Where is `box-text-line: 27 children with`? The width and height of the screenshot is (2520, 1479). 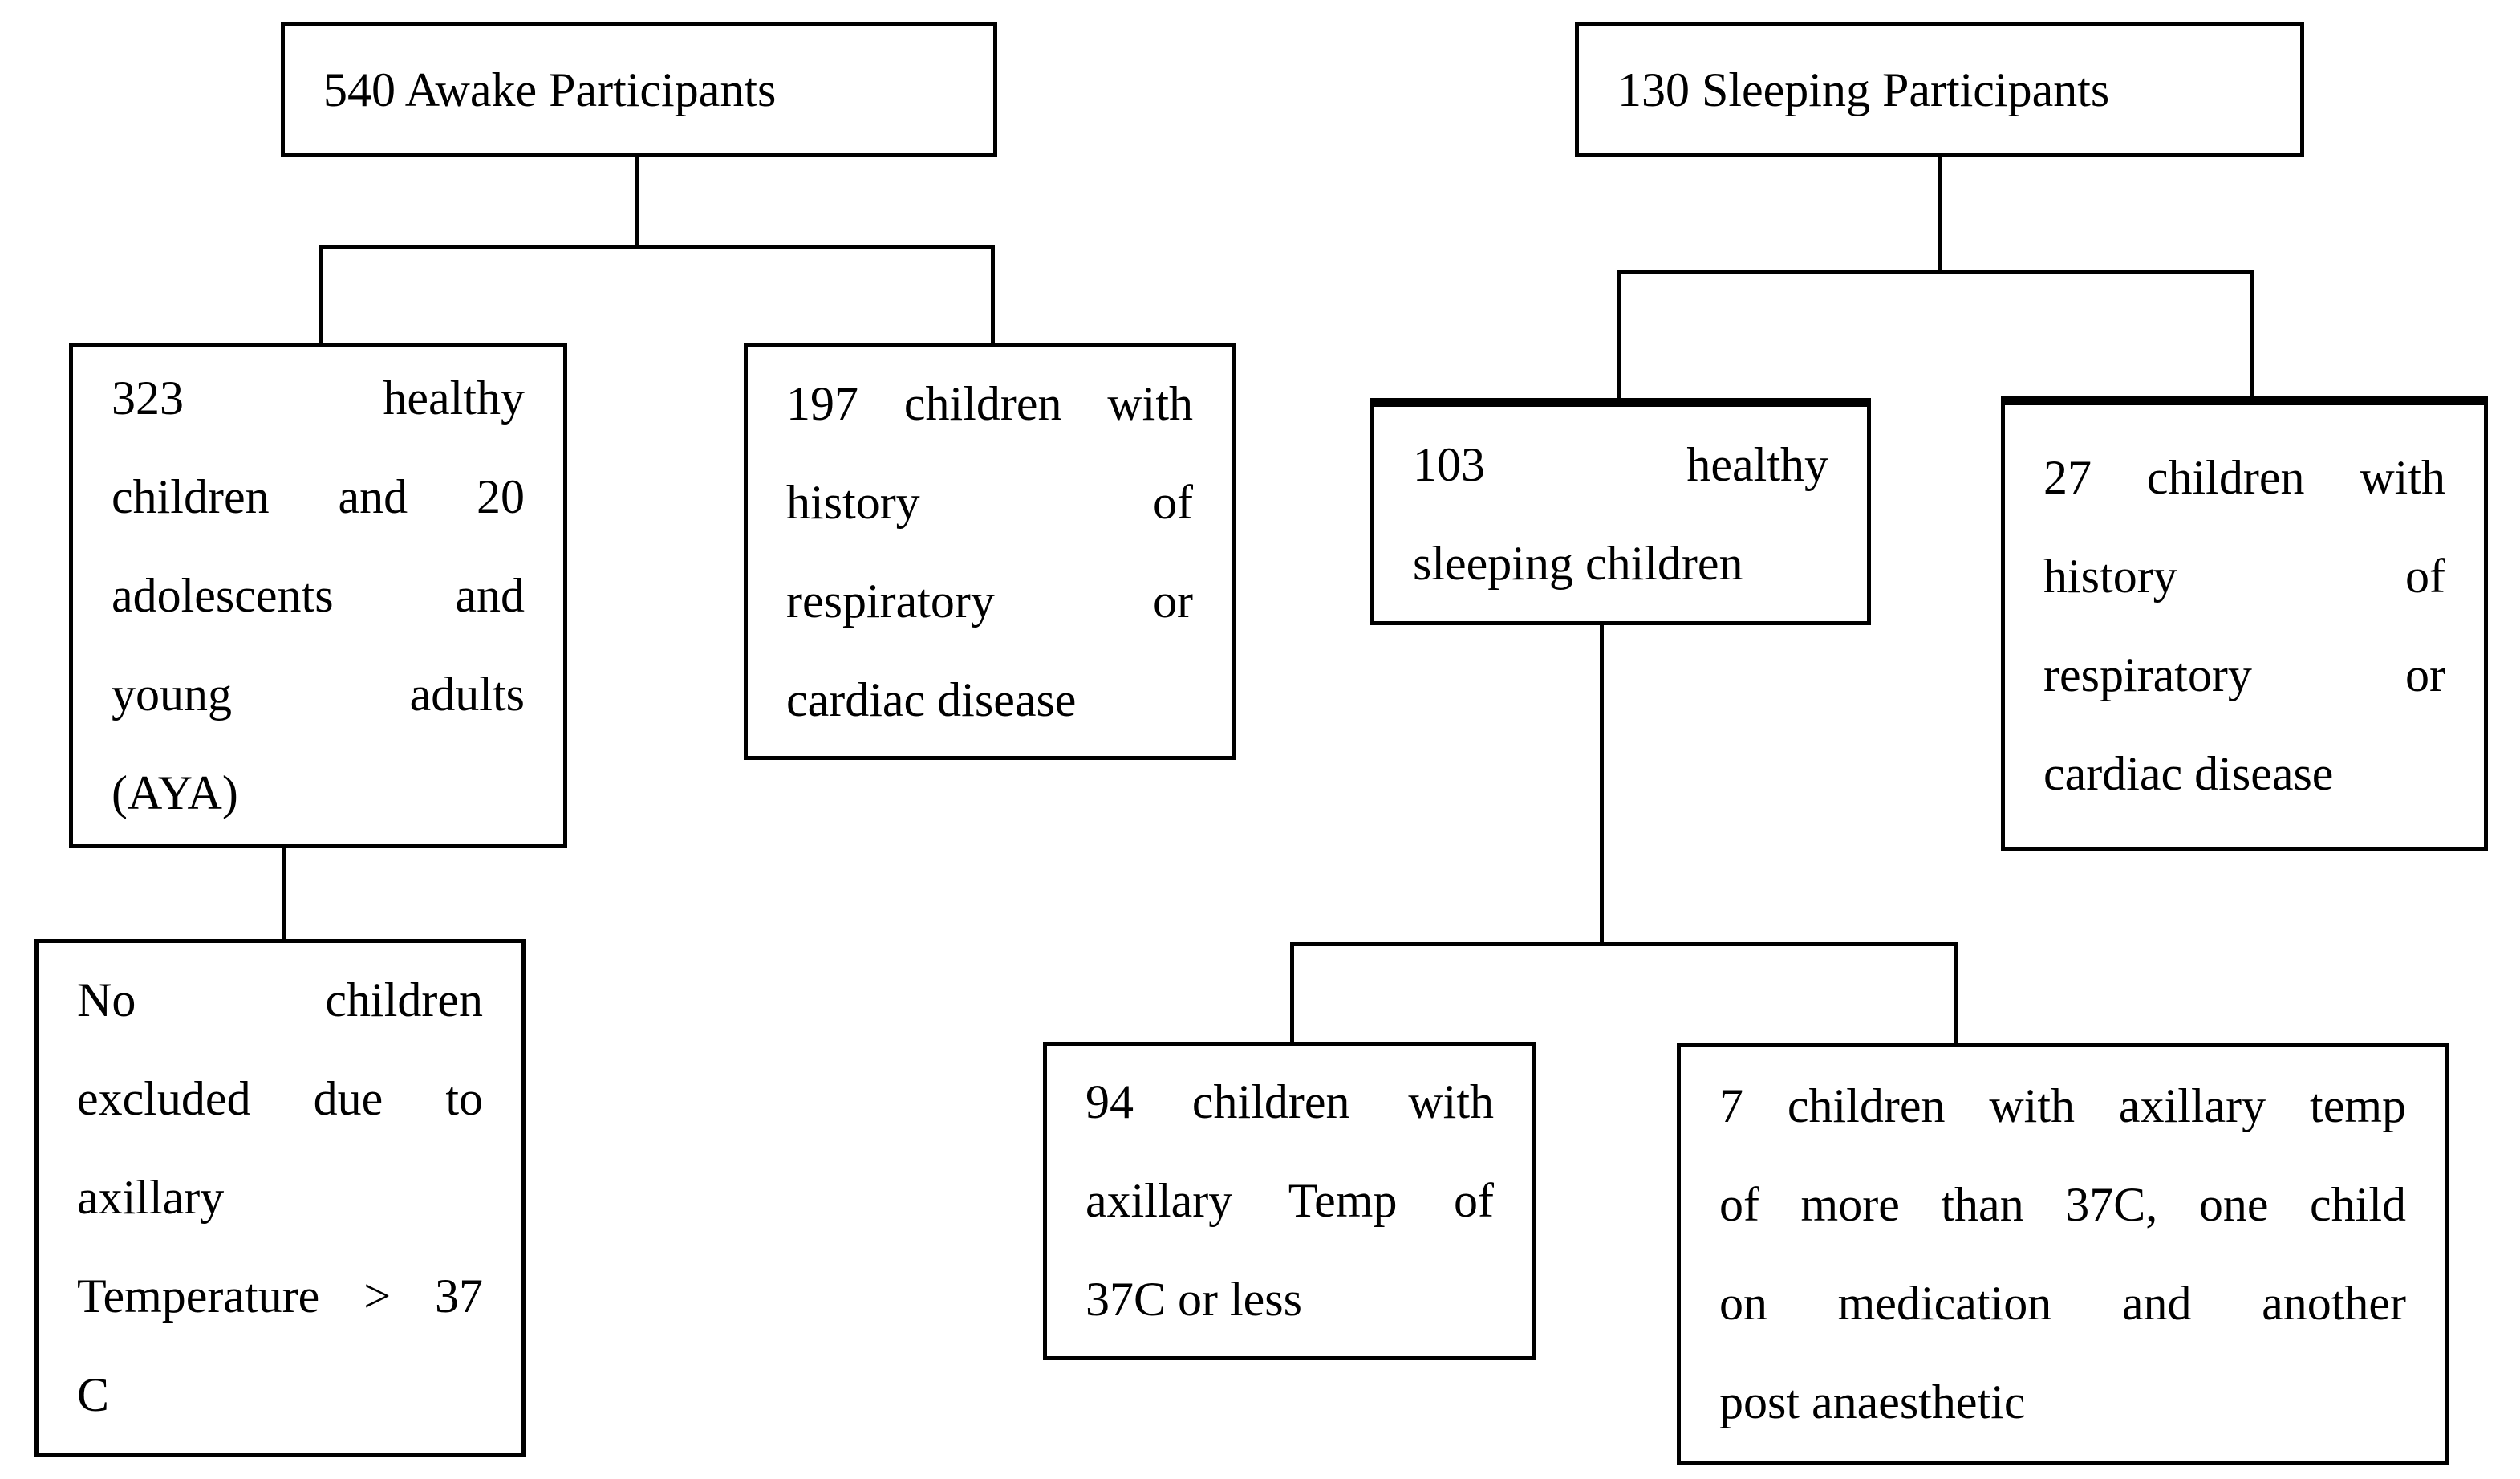
box-text-line: 27 children with is located at coordinates (2244, 477).